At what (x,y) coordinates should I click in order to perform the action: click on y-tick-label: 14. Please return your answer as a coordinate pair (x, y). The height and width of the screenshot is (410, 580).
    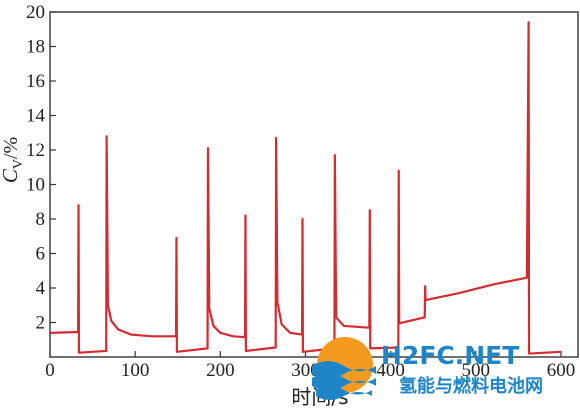
    Looking at the image, I should click on (36, 116).